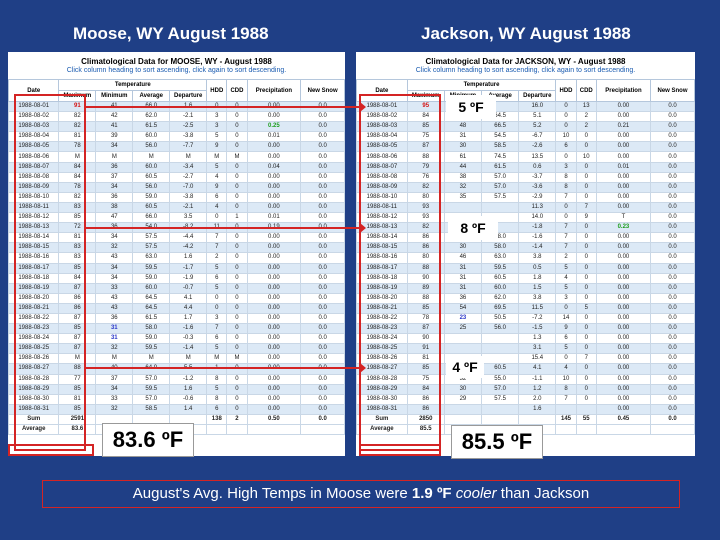  I want to click on table-row: 1988-08-25 87 32 59.5 -1.4 5 0 0.00 0.0, so click(176, 349).